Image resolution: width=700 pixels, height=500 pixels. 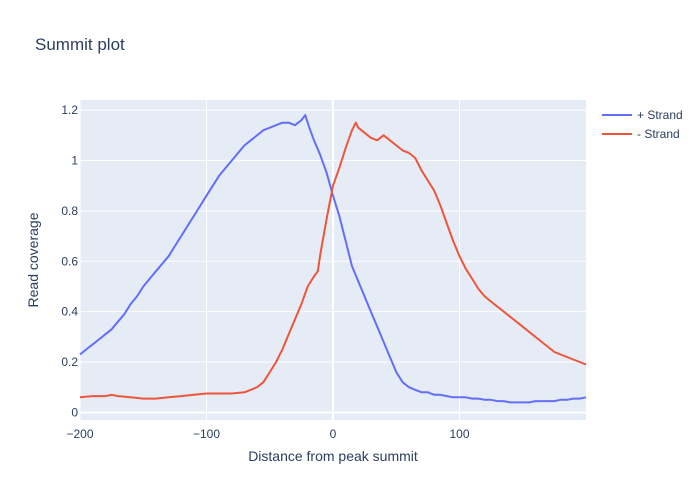 I want to click on legend-item-plus-strand: + Strand, so click(x=642, y=115).